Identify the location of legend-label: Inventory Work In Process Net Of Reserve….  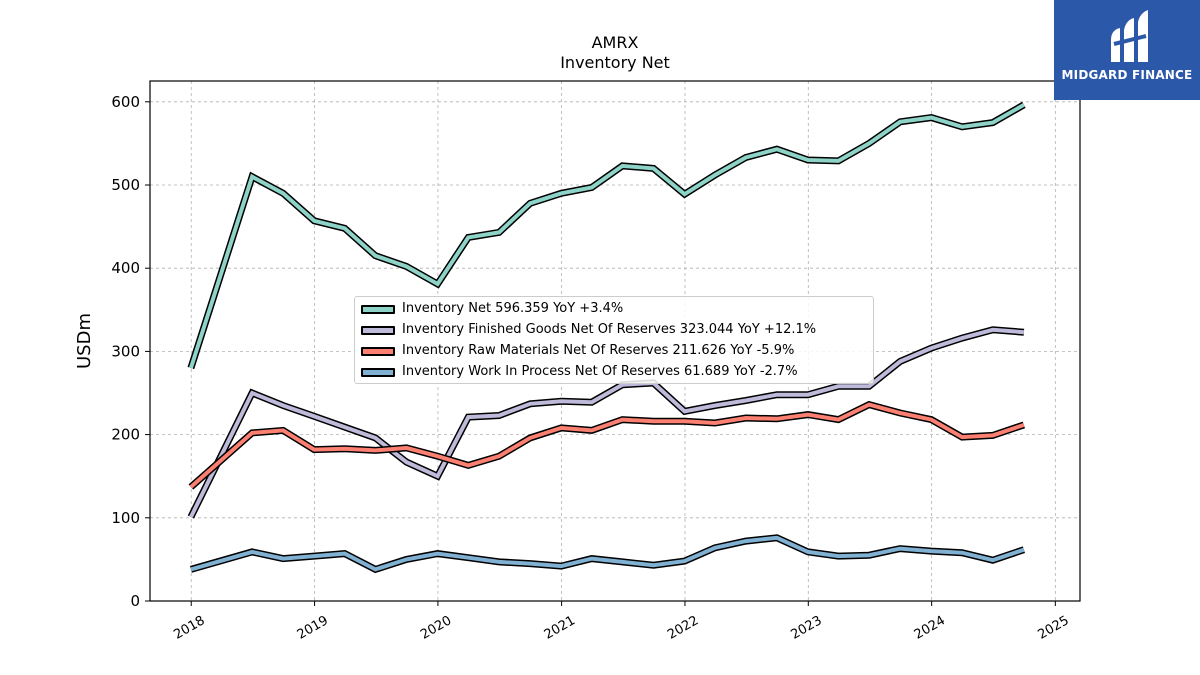
(600, 371).